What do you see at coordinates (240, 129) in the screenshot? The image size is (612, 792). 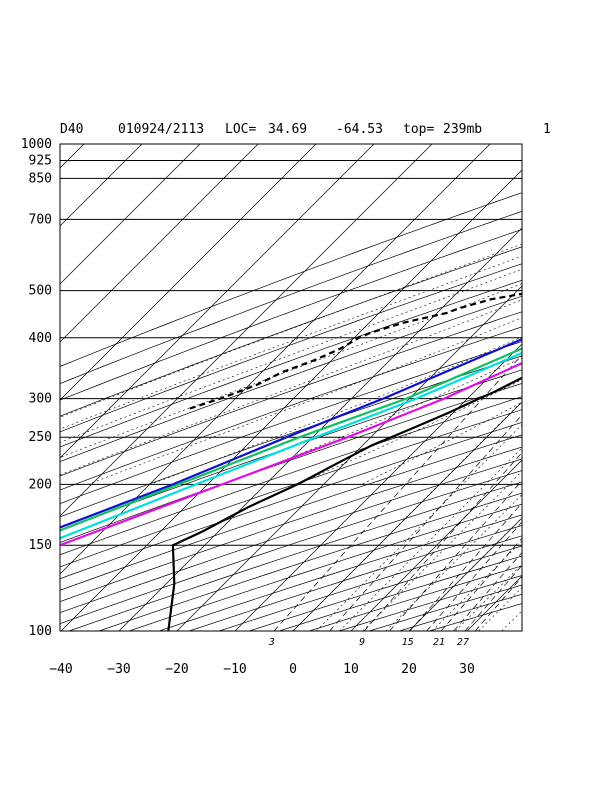 I see `header-loc-label: LOC=` at bounding box center [240, 129].